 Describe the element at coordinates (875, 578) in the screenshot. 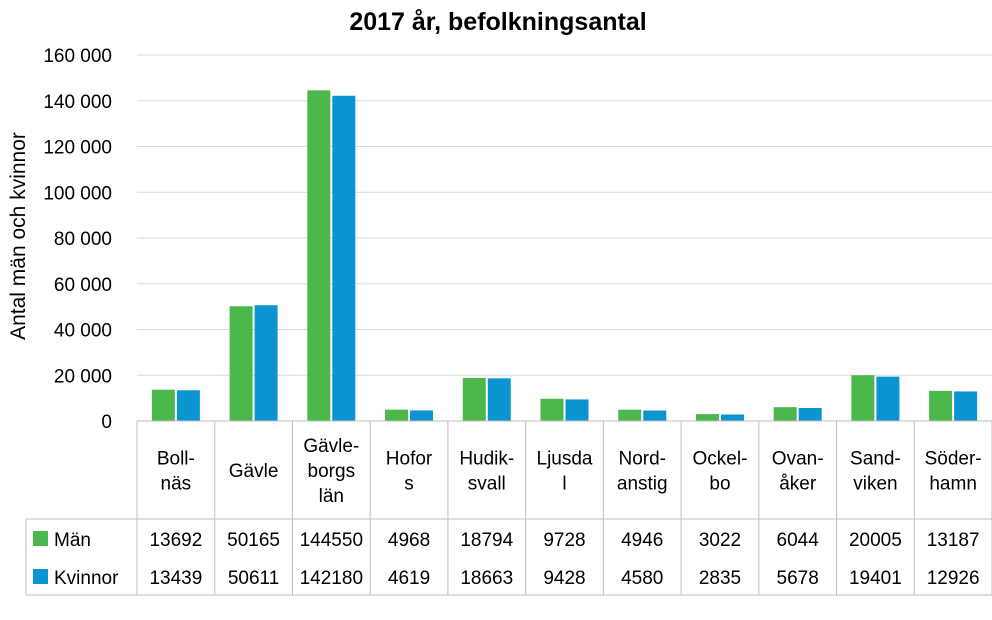

I see `table-cell-value: 19401` at that location.